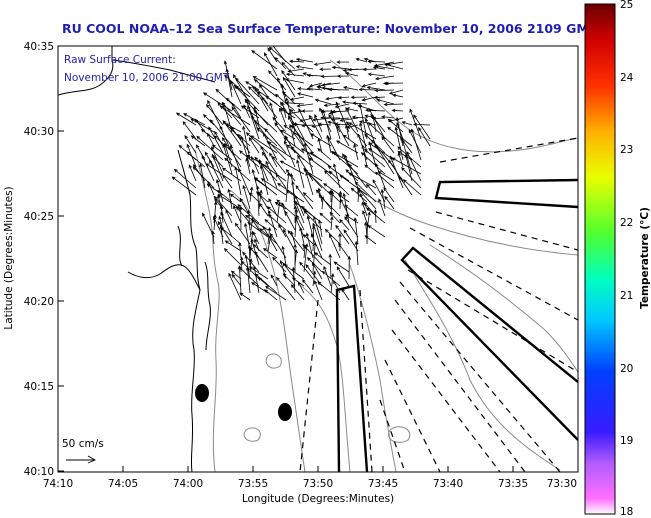 This screenshot has width=651, height=518. What do you see at coordinates (626, 512) in the screenshot?
I see `colorbar-tick-label: 18` at bounding box center [626, 512].